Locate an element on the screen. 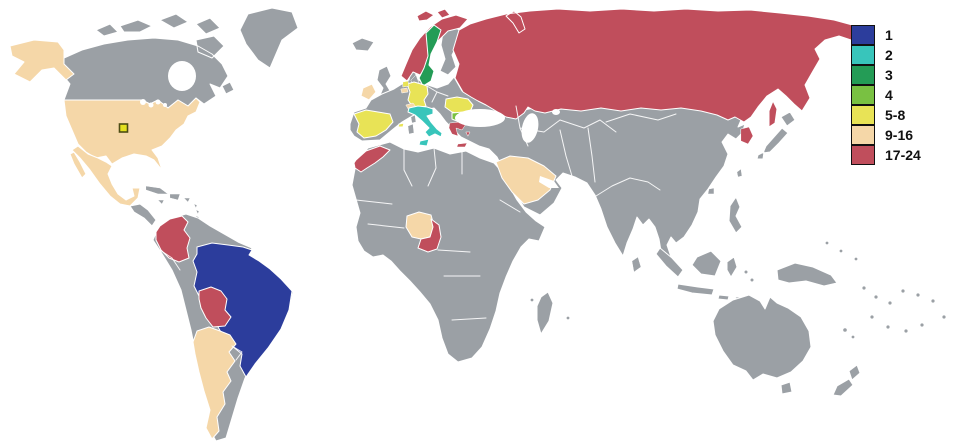  country-new-zealand is located at coordinates (846, 380).